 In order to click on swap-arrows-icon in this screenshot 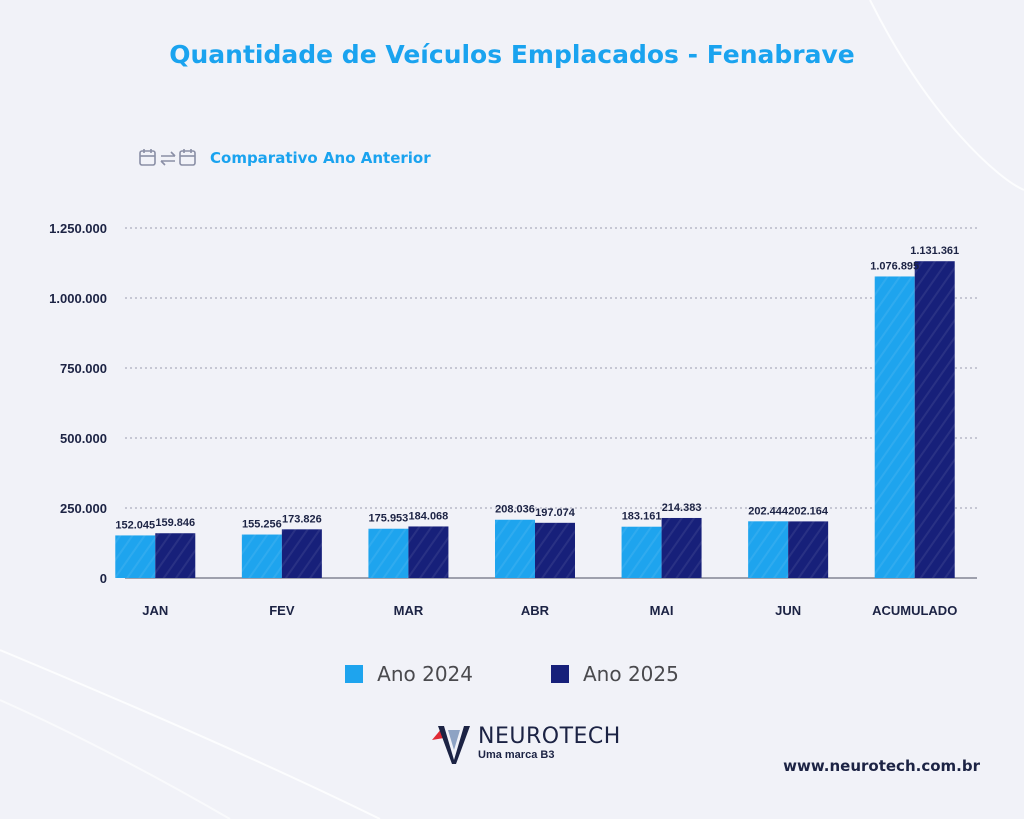, I will do `click(168, 158)`.